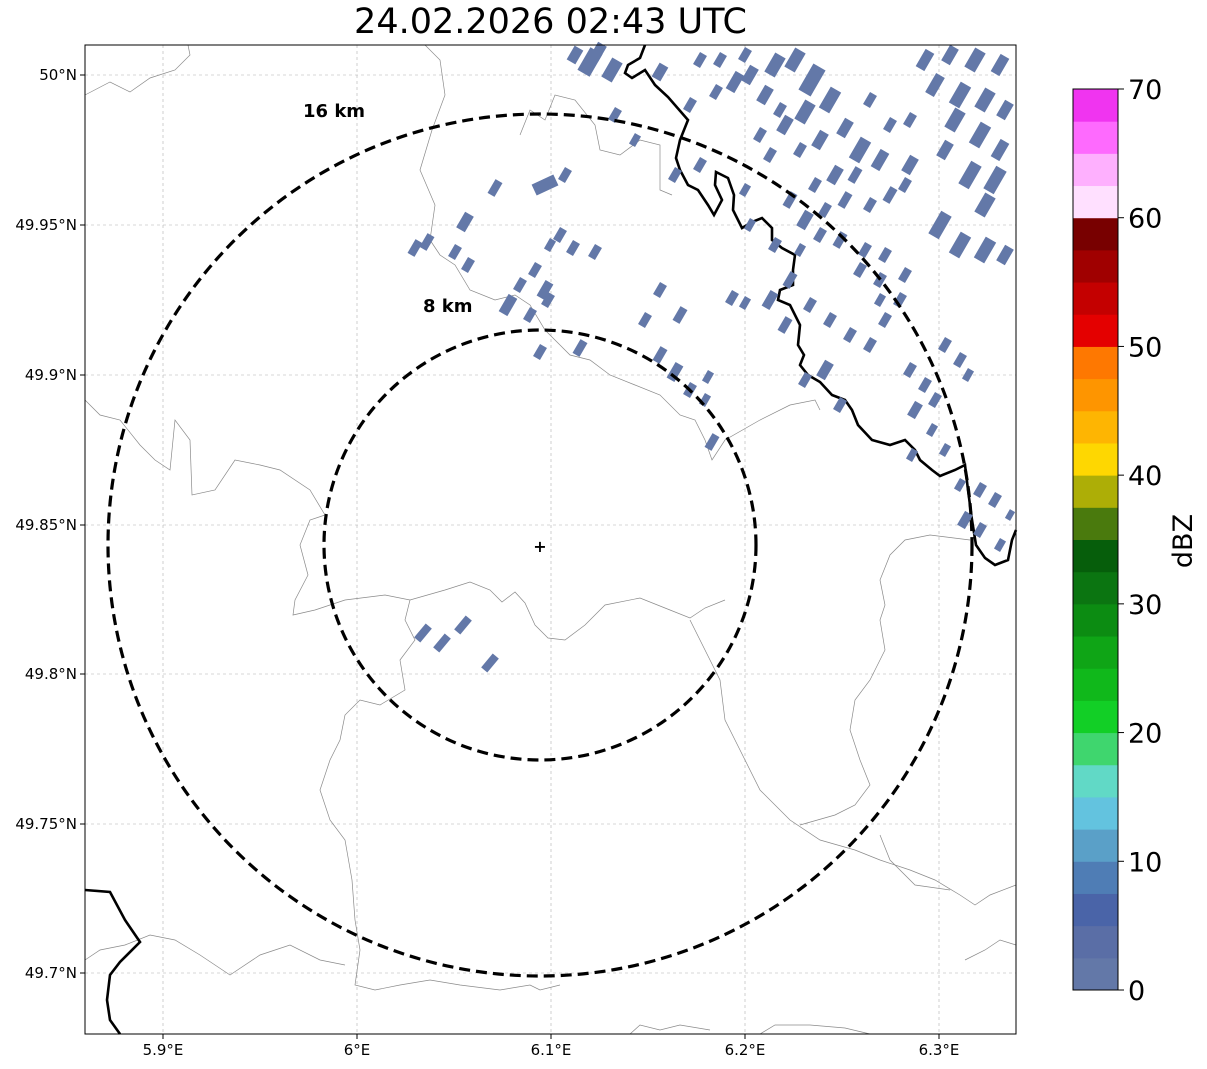  I want to click on colorbar-frame, so click(1095, 539).